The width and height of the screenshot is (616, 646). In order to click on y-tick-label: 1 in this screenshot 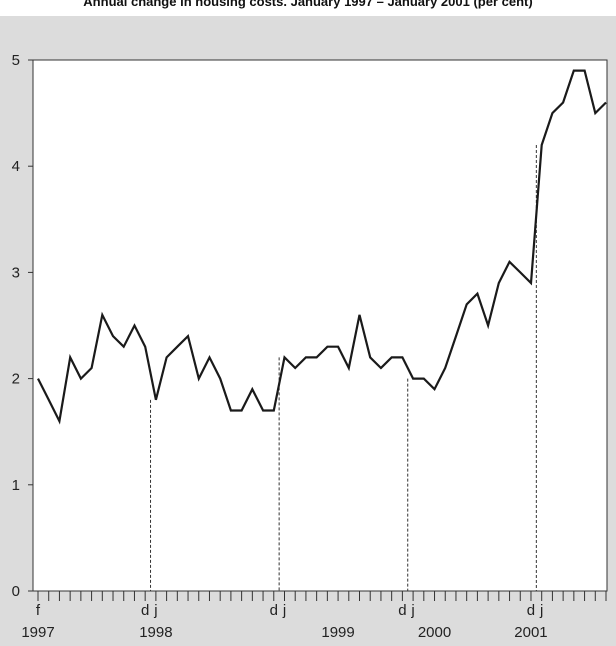, I will do `click(16, 485)`.